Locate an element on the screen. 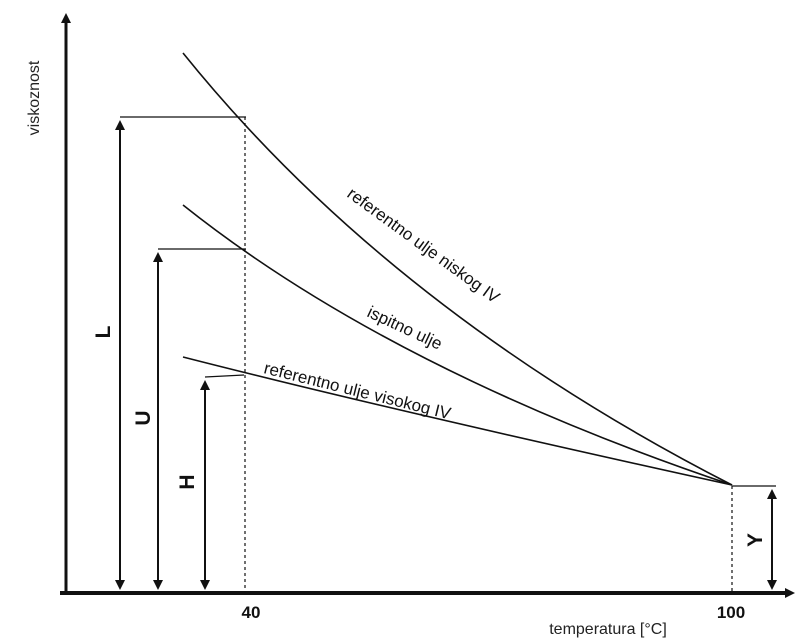 The height and width of the screenshot is (640, 801). label-u: U is located at coordinates (143, 417).